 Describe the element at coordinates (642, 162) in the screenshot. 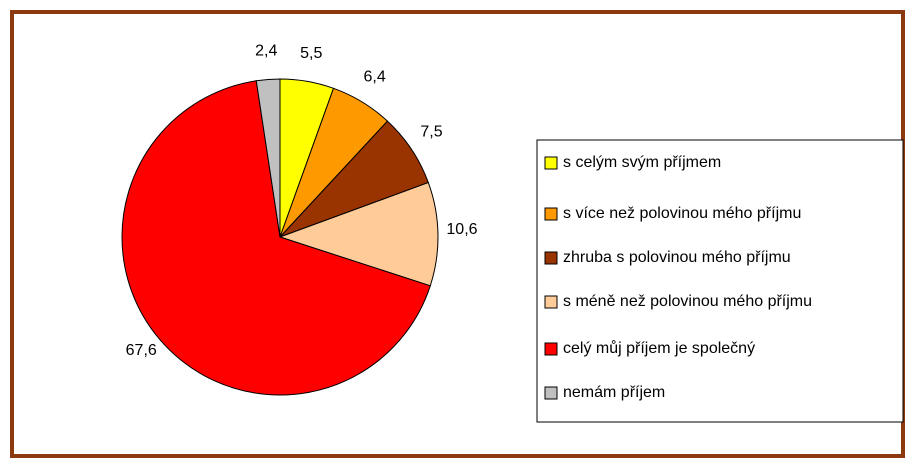

I see `legend-label: s celým svým příjmem` at that location.